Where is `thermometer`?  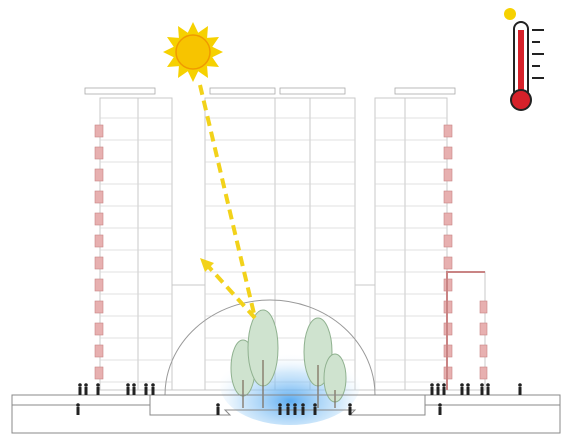
thermometer is located at coordinates (524, 59).